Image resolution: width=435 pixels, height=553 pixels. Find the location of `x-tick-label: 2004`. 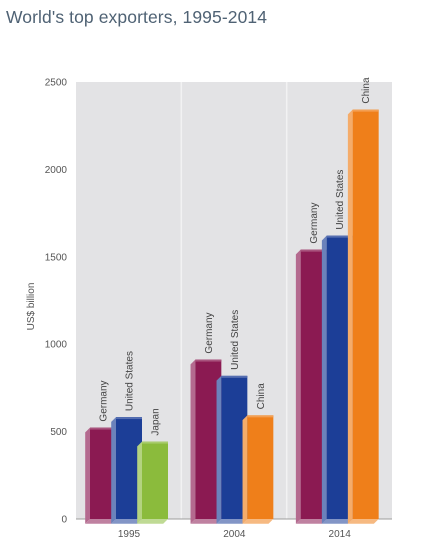

x-tick-label: 2004 is located at coordinates (234, 534).